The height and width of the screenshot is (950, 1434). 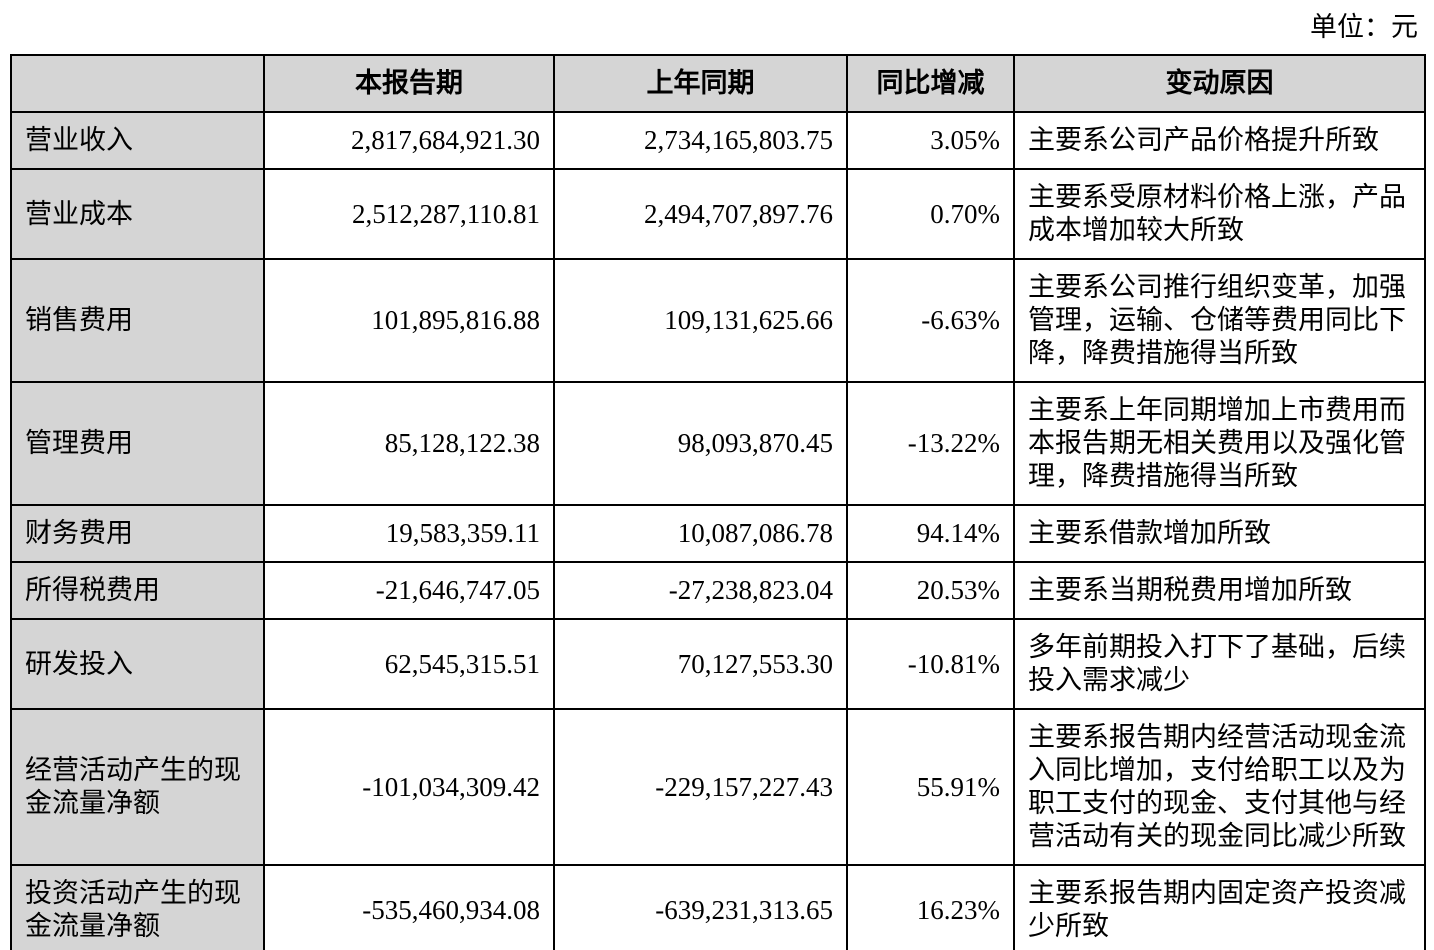 I want to click on yoy-change-cell: 55.91%, so click(x=930, y=787).